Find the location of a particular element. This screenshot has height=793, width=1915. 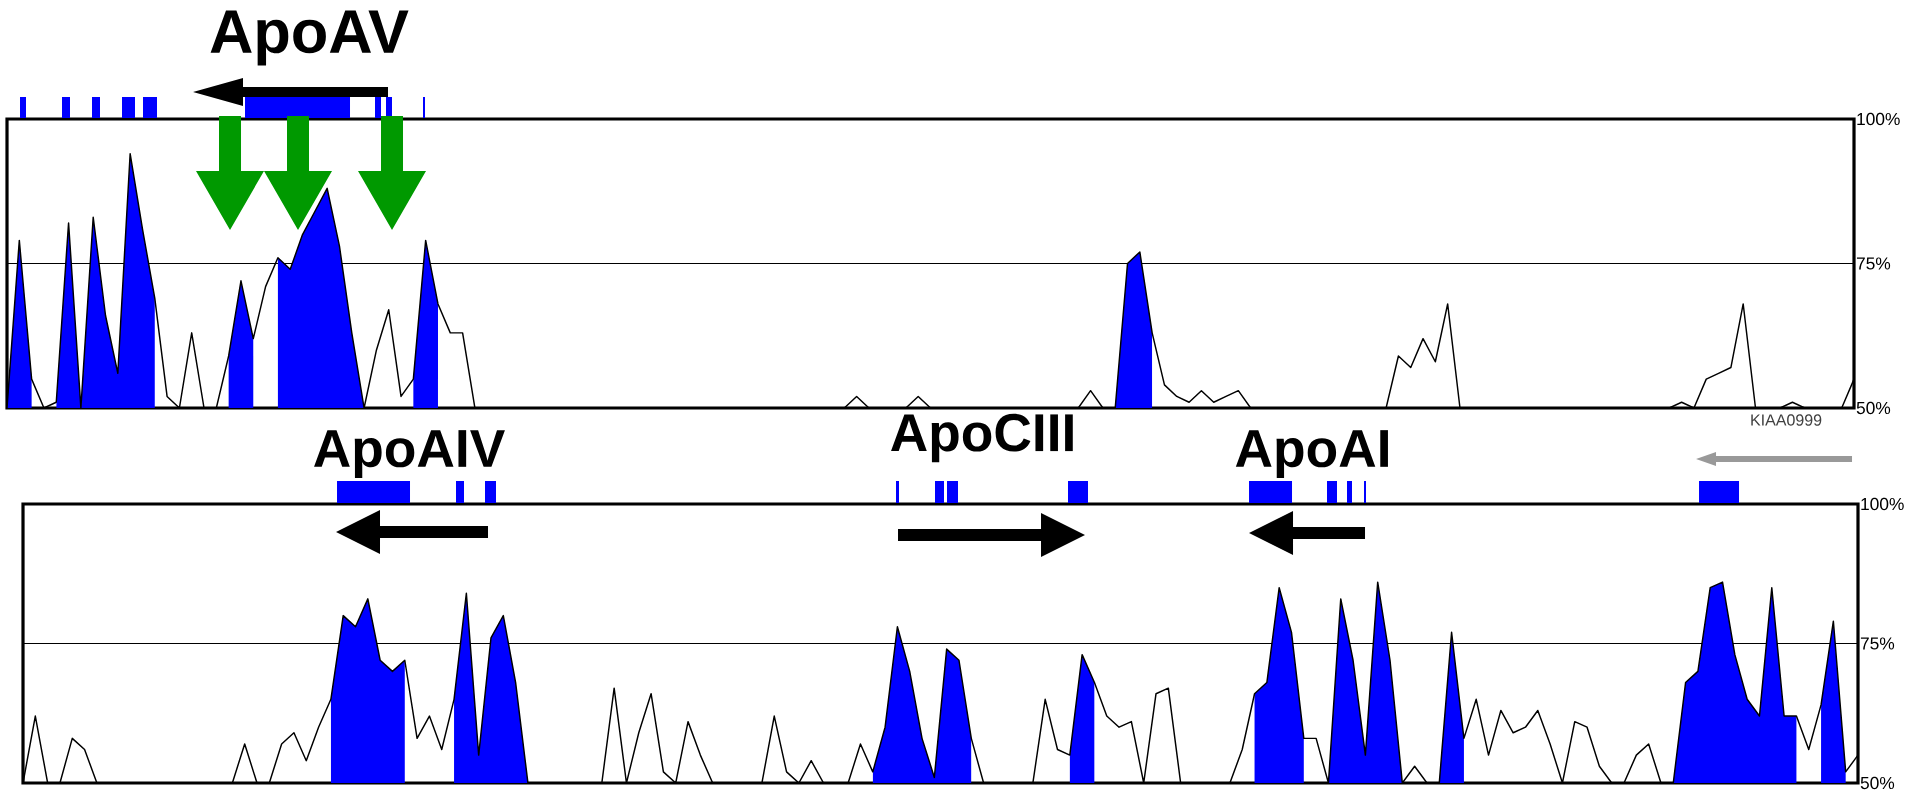

text: ApoCIII is located at coordinates (982, 438).